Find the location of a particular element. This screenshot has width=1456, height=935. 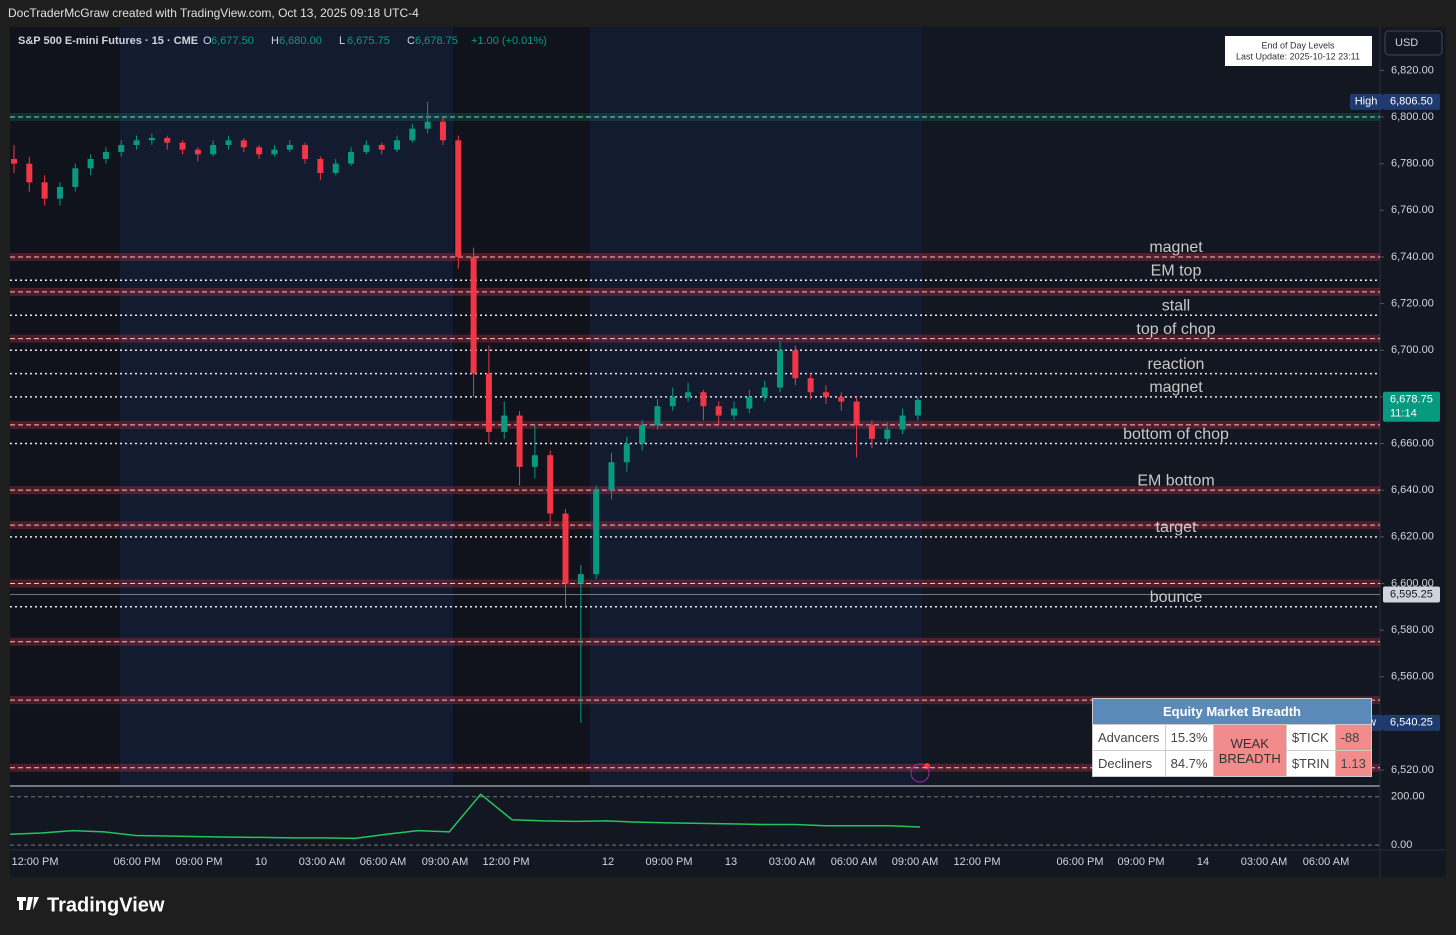

indicator-line is located at coordinates (465, 816).